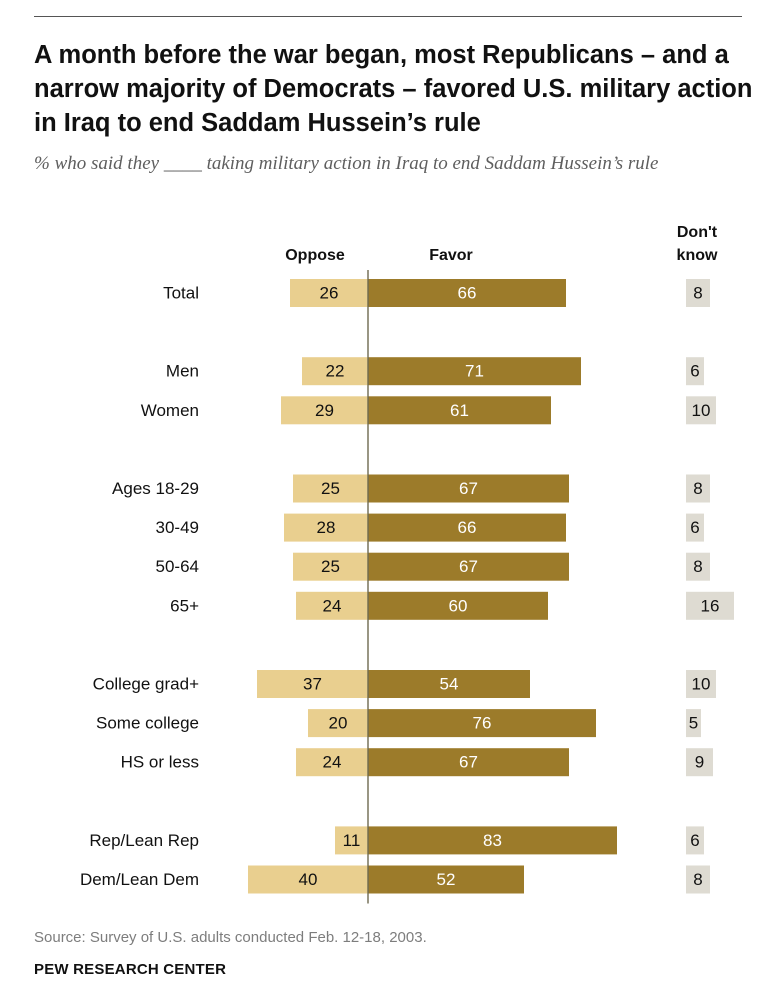 The image size is (782, 1000). I want to click on dont-know-bar-total, so click(698, 293).